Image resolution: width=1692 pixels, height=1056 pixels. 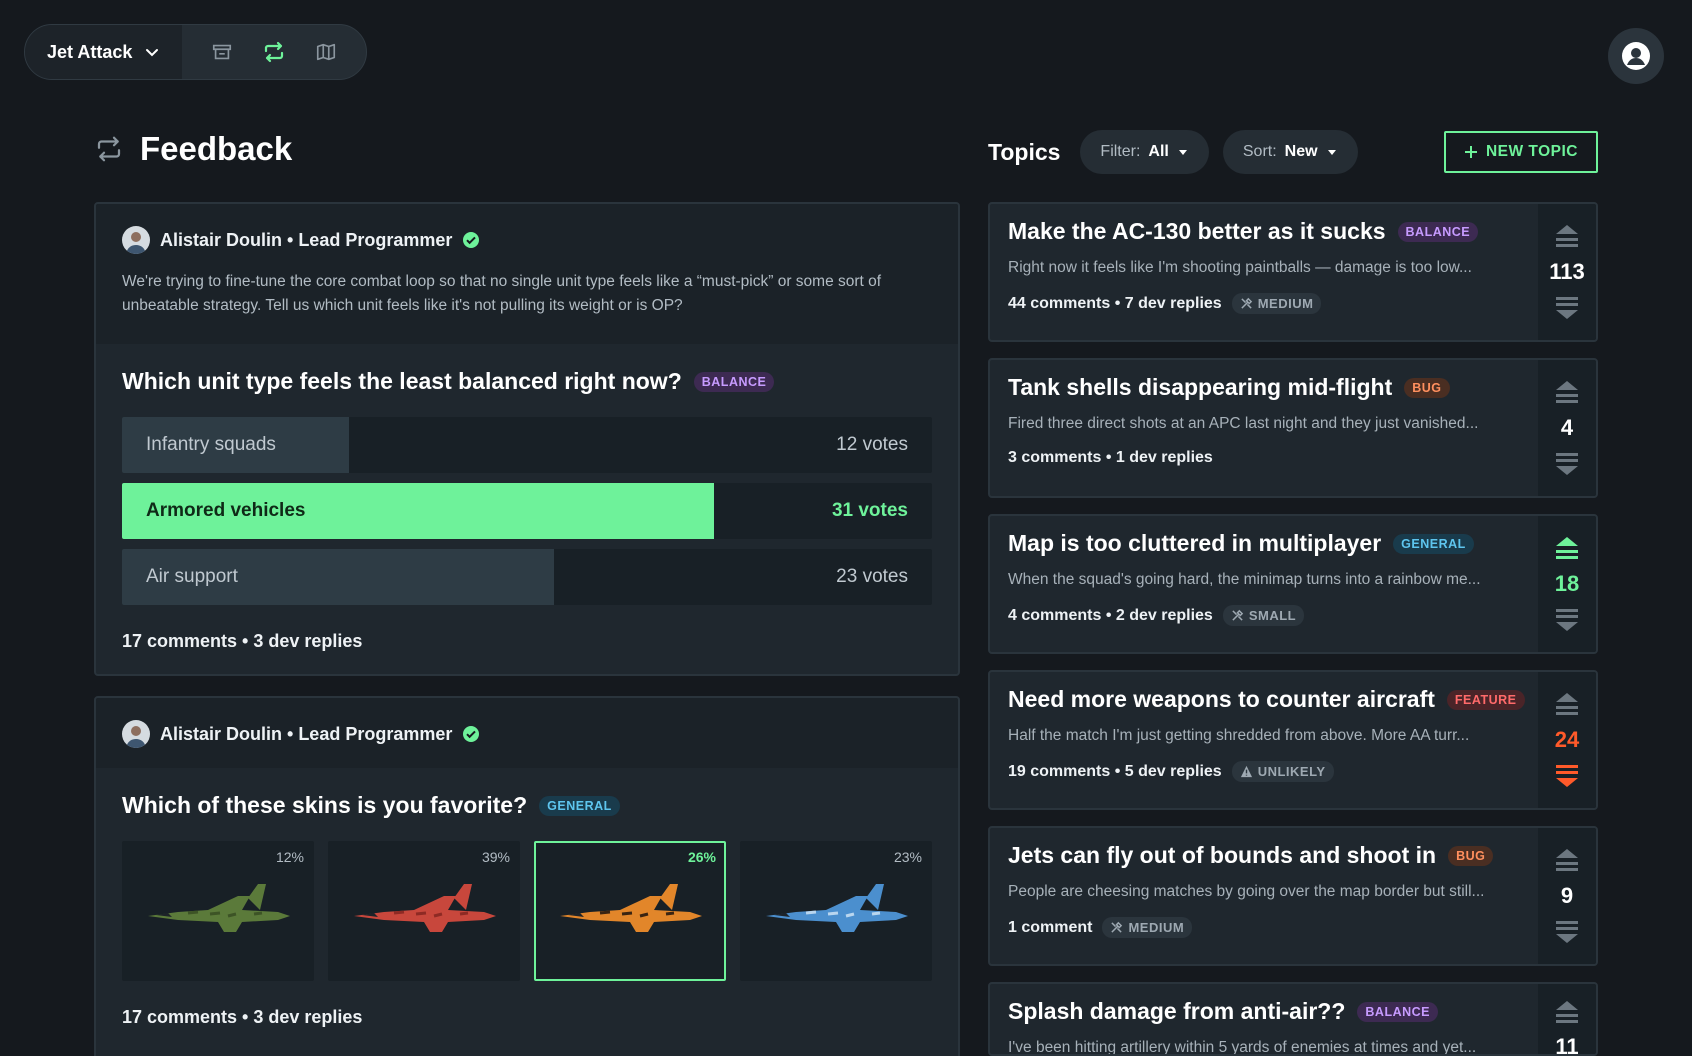 What do you see at coordinates (1200, 387) in the screenshot?
I see `topic-title: Tank shells disappearing mid-flight` at bounding box center [1200, 387].